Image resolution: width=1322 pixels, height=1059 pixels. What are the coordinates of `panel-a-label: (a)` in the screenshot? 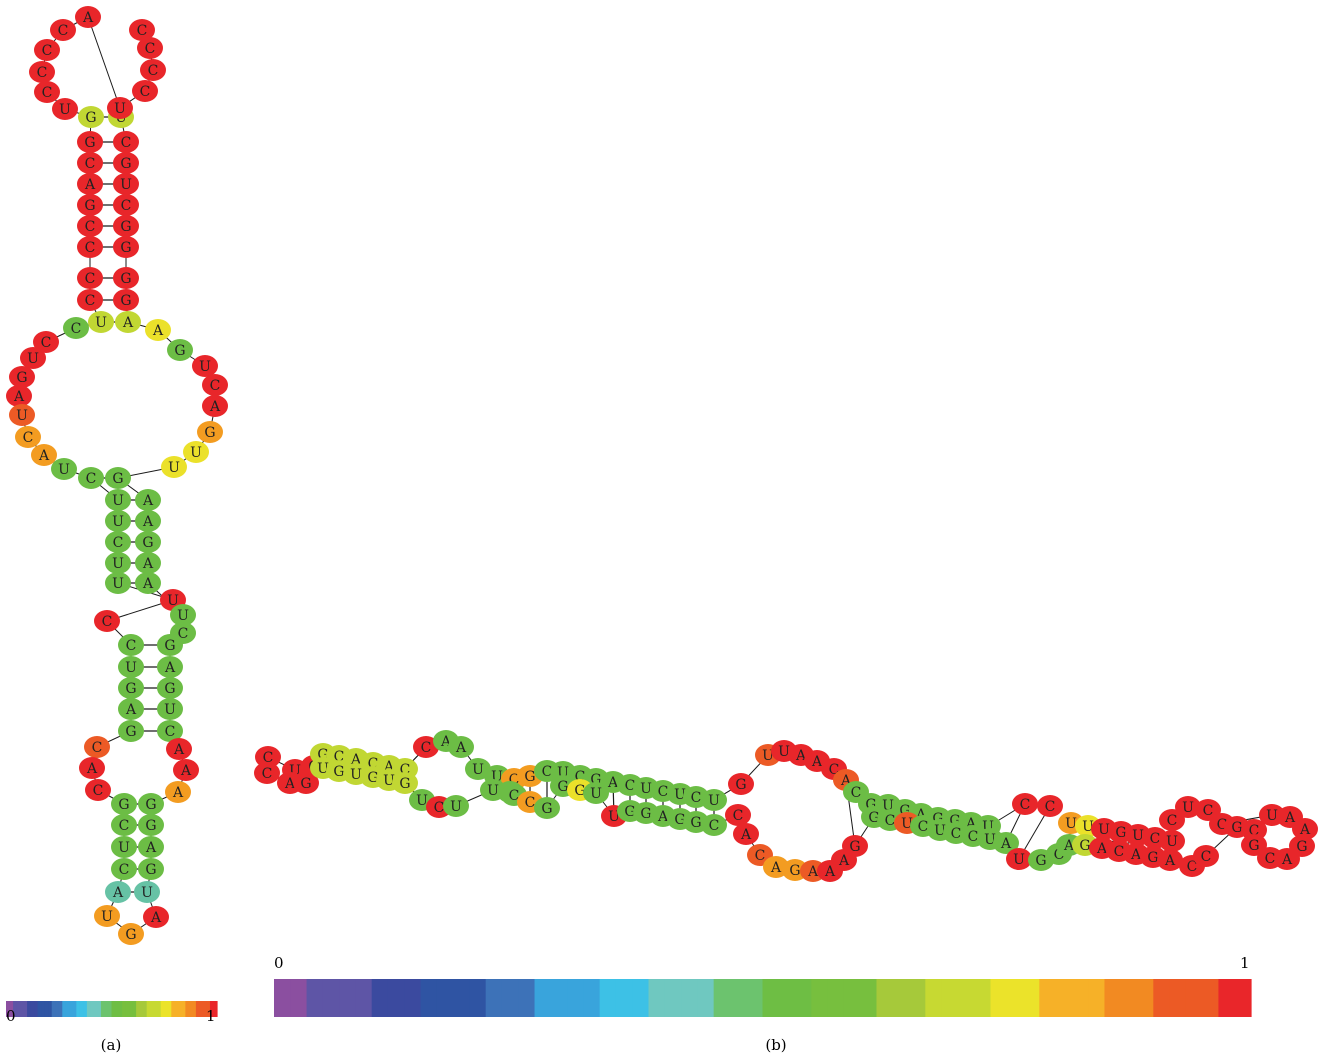 It's located at (111, 1045).